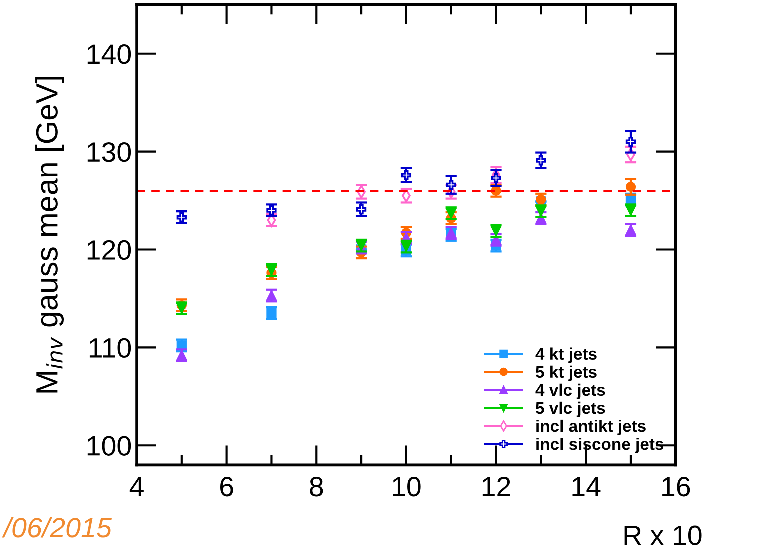  What do you see at coordinates (566, 356) in the screenshot?
I see `legend-label: 4 kt jets` at bounding box center [566, 356].